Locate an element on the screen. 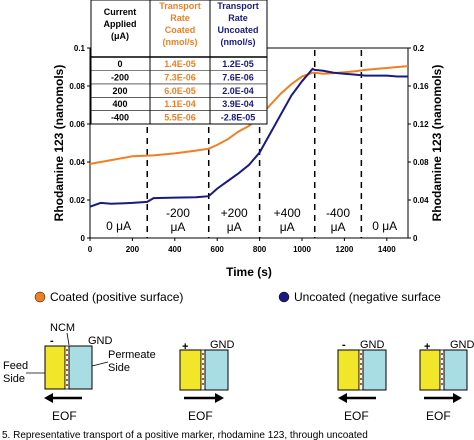 The width and height of the screenshot is (474, 440). y-tick-label: 0.08 is located at coordinates (77, 86).